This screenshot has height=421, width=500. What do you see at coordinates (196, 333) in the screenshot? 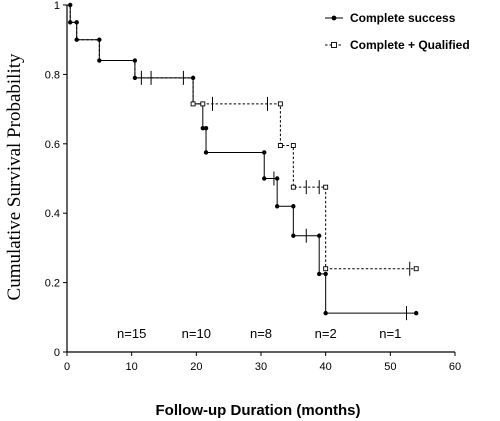
I see `number-at-risk-label: n=10` at bounding box center [196, 333].